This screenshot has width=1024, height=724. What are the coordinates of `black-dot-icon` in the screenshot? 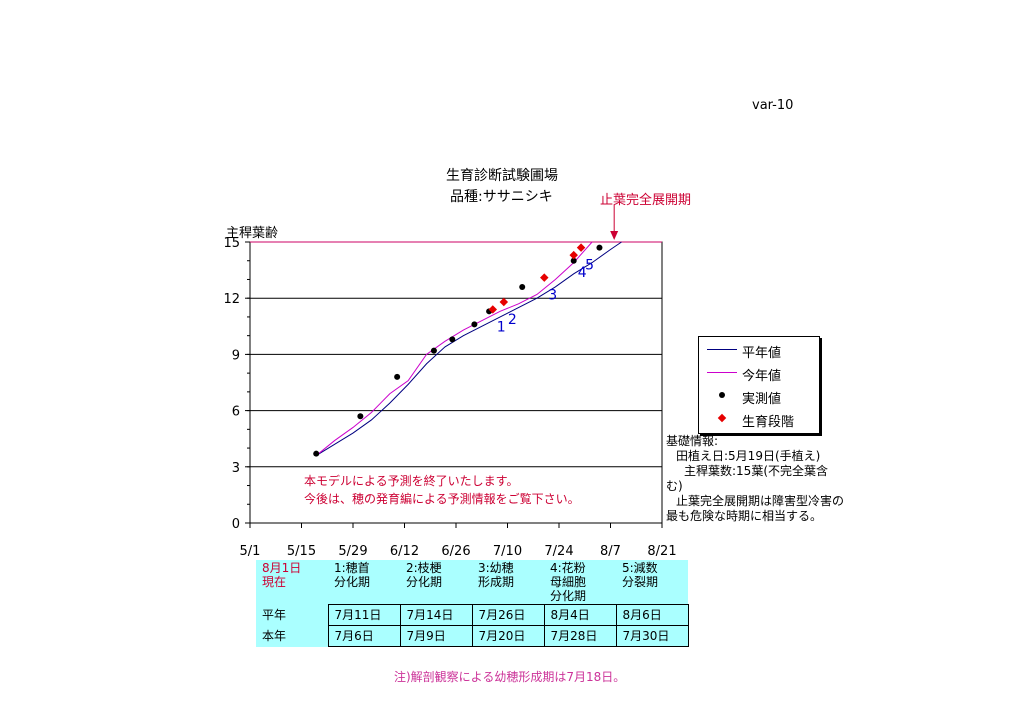 It's located at (722, 395).